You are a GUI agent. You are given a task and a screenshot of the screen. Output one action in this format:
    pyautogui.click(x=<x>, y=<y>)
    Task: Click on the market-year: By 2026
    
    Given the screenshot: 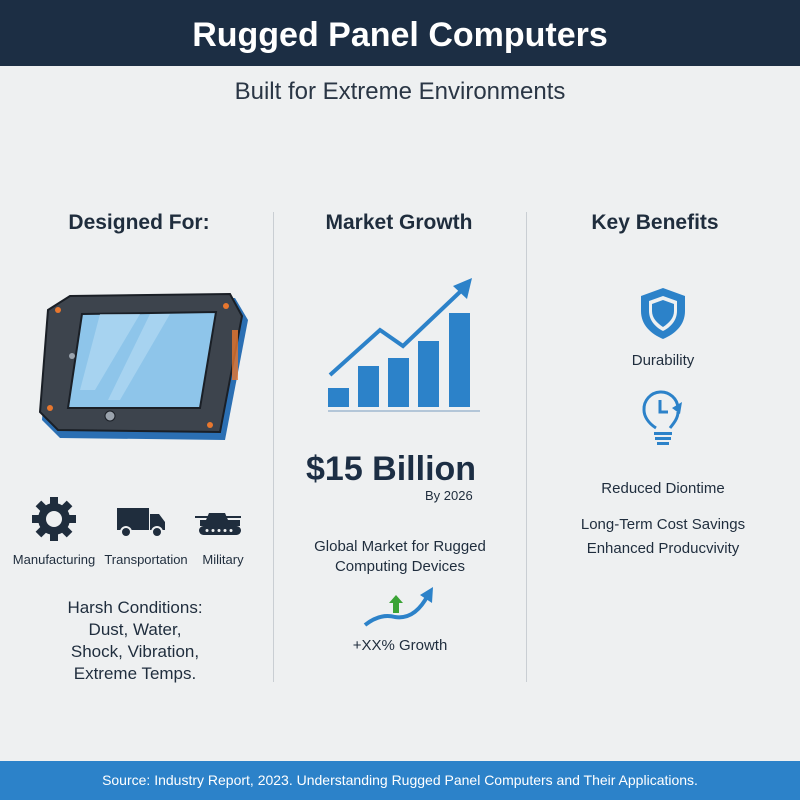 What is the action you would take?
    pyautogui.click(x=449, y=495)
    